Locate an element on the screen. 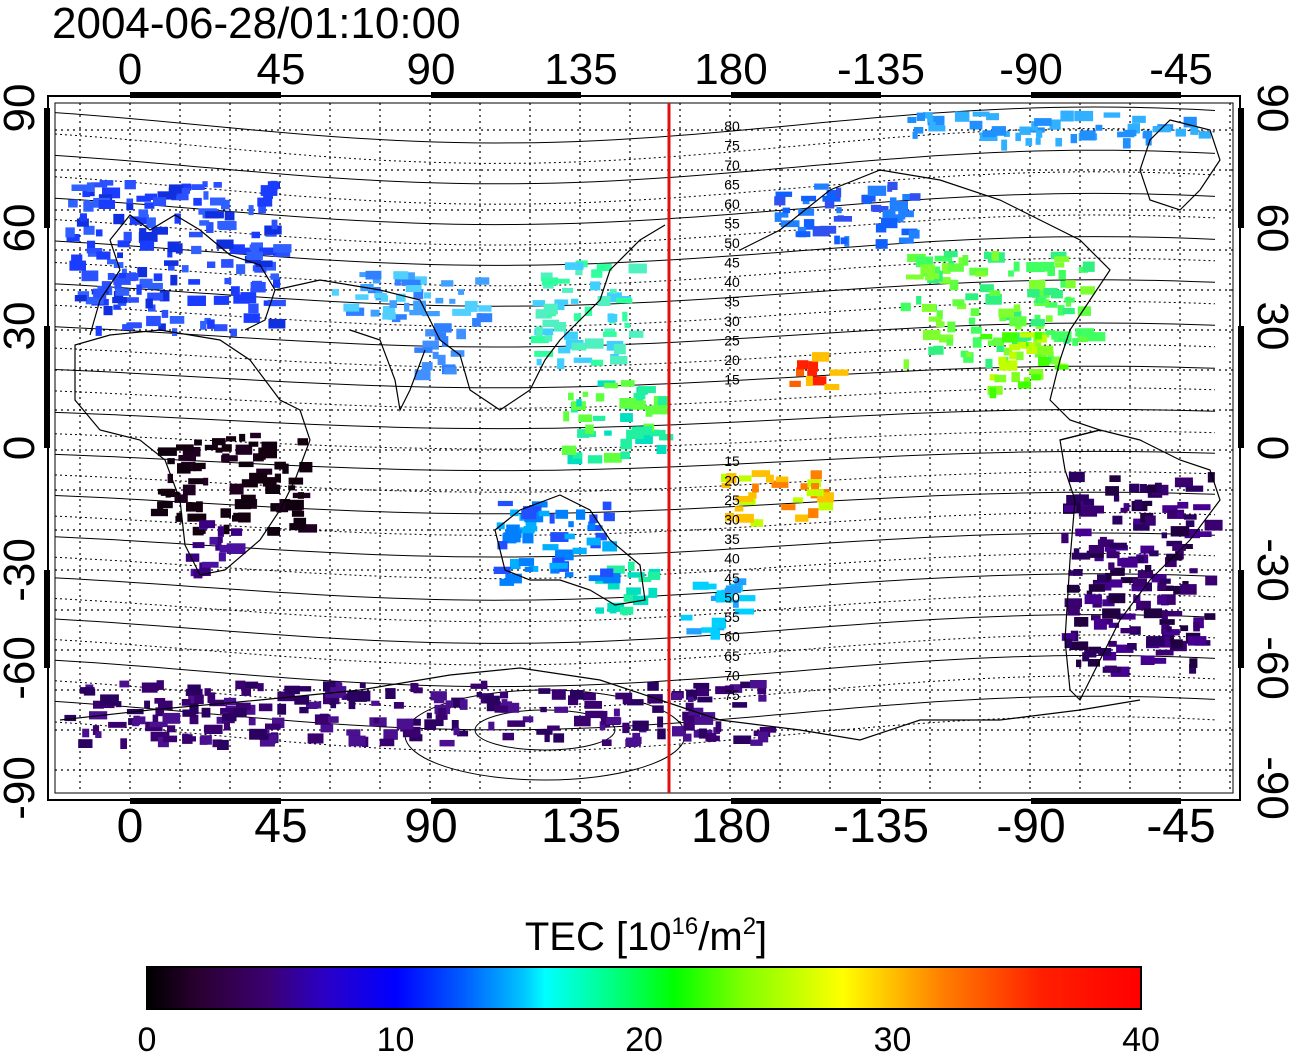 The image size is (1292, 1059). frame-tick-bar is located at coordinates (1106, 801).